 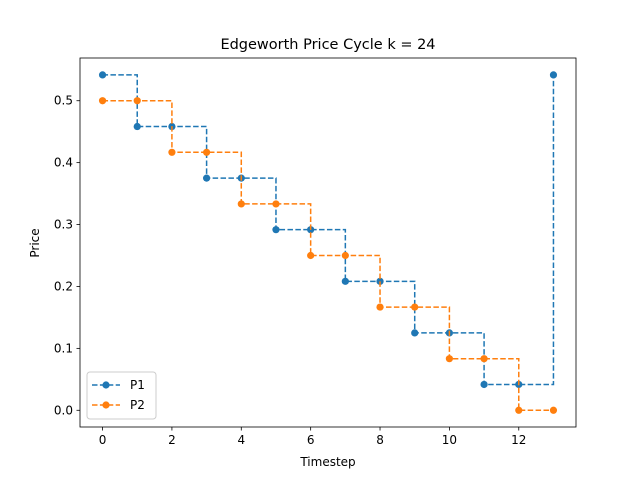 What do you see at coordinates (35, 242) in the screenshot?
I see `y-axis-label: Price` at bounding box center [35, 242].